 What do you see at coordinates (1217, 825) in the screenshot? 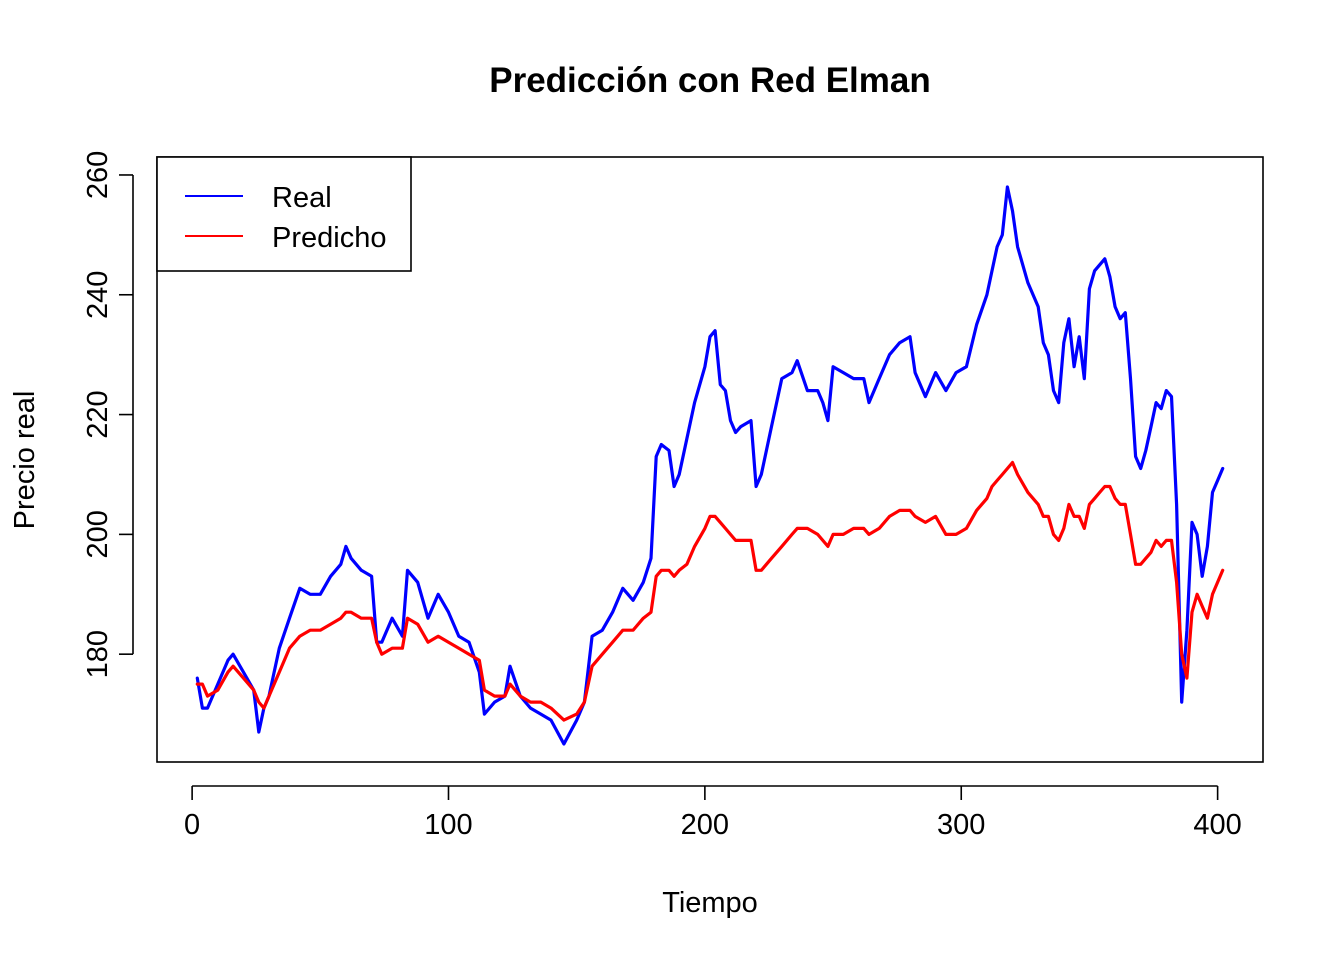
I see `x-tick-label-400: 400` at bounding box center [1217, 825].